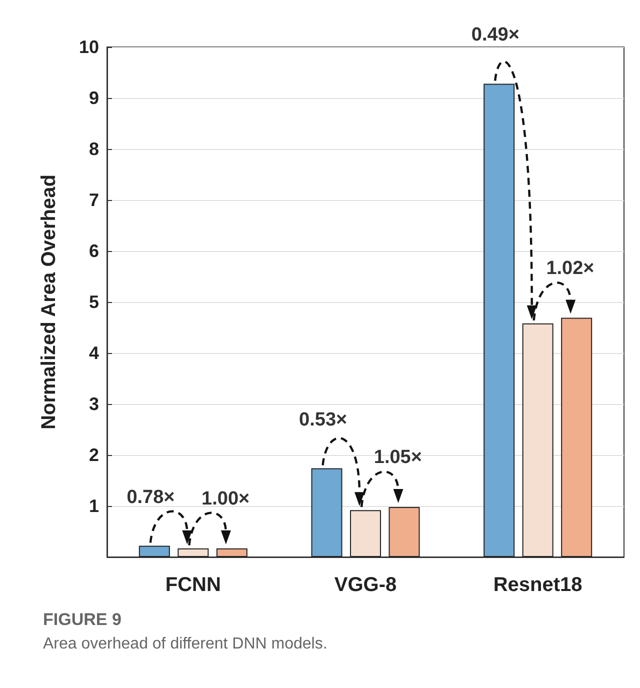  Describe the element at coordinates (93, 251) in the screenshot. I see `y-tick-label: 6` at that location.